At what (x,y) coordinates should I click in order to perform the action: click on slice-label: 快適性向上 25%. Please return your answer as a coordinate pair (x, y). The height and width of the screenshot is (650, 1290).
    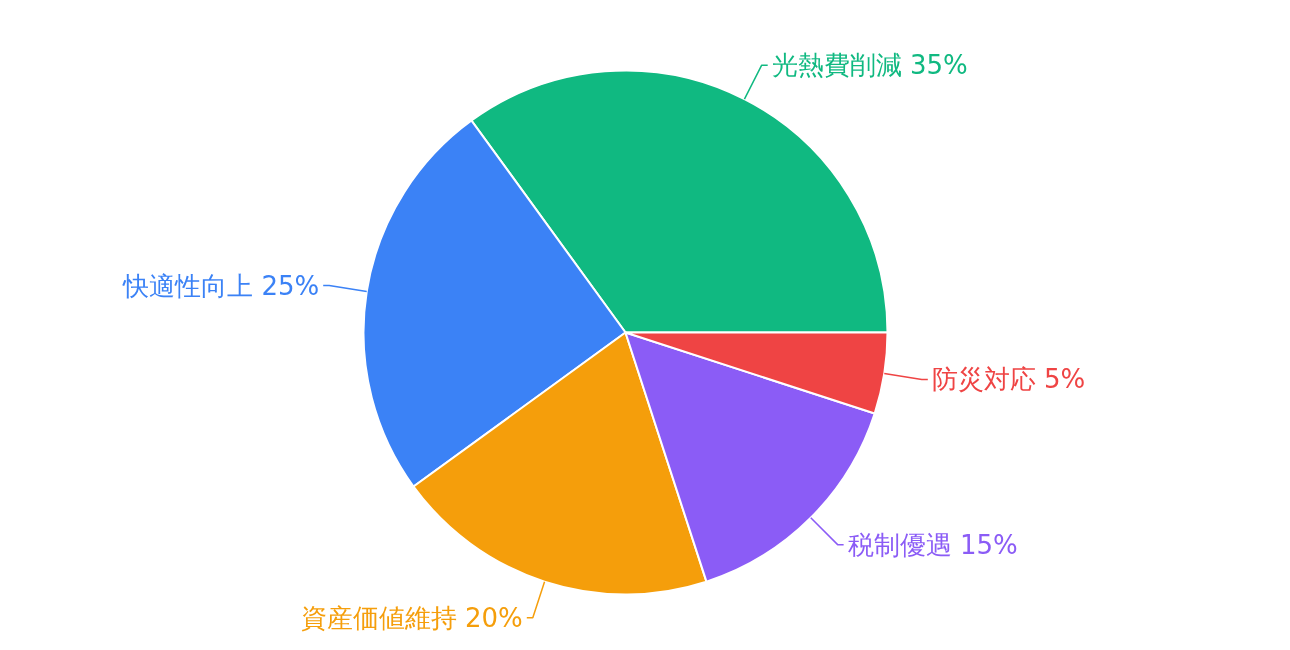
    Looking at the image, I should click on (221, 285).